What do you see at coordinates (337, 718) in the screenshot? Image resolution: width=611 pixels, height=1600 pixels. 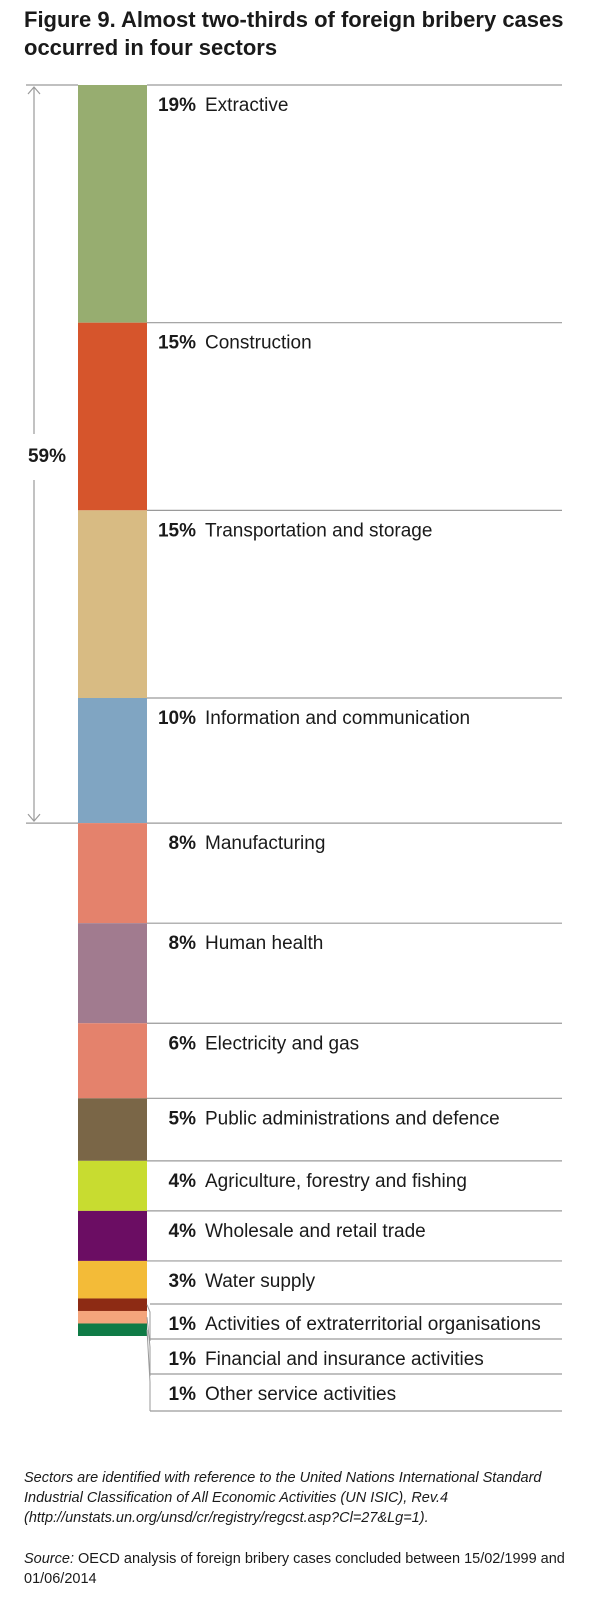 I see `category-label: Information and communication` at bounding box center [337, 718].